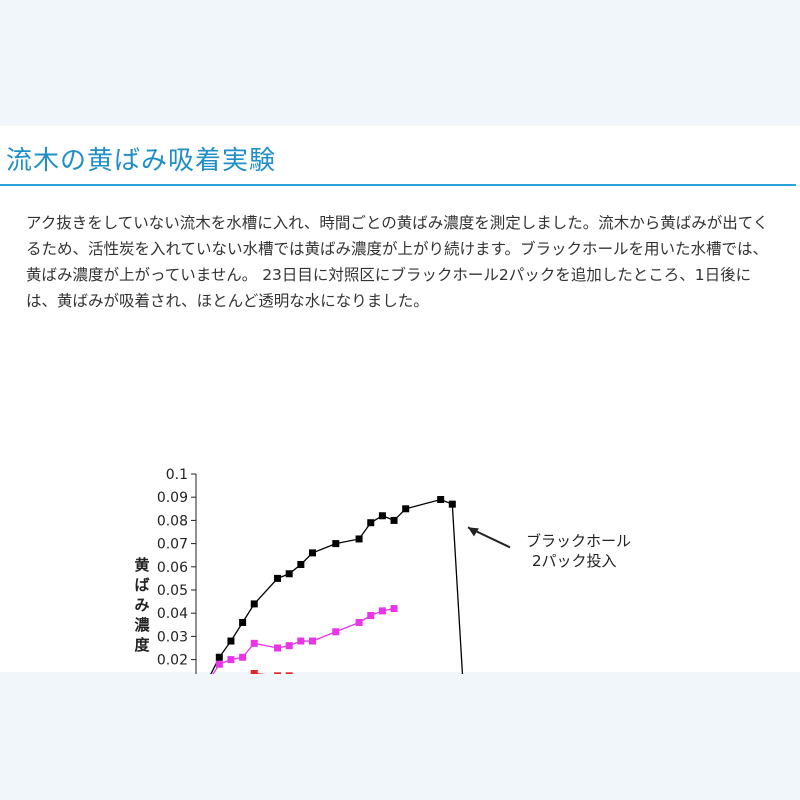 This screenshot has width=800, height=800. I want to click on y-axis-label: 黄ばみ濃度, so click(142, 605).